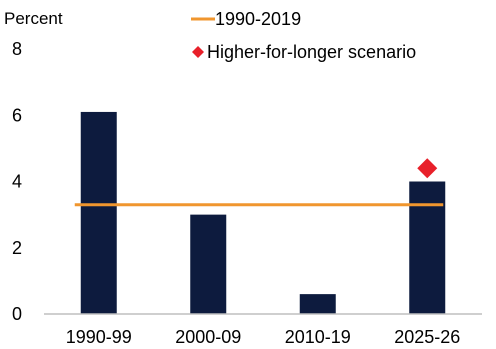 The height and width of the screenshot is (349, 496). I want to click on y-tick-label: 6, so click(17, 115).